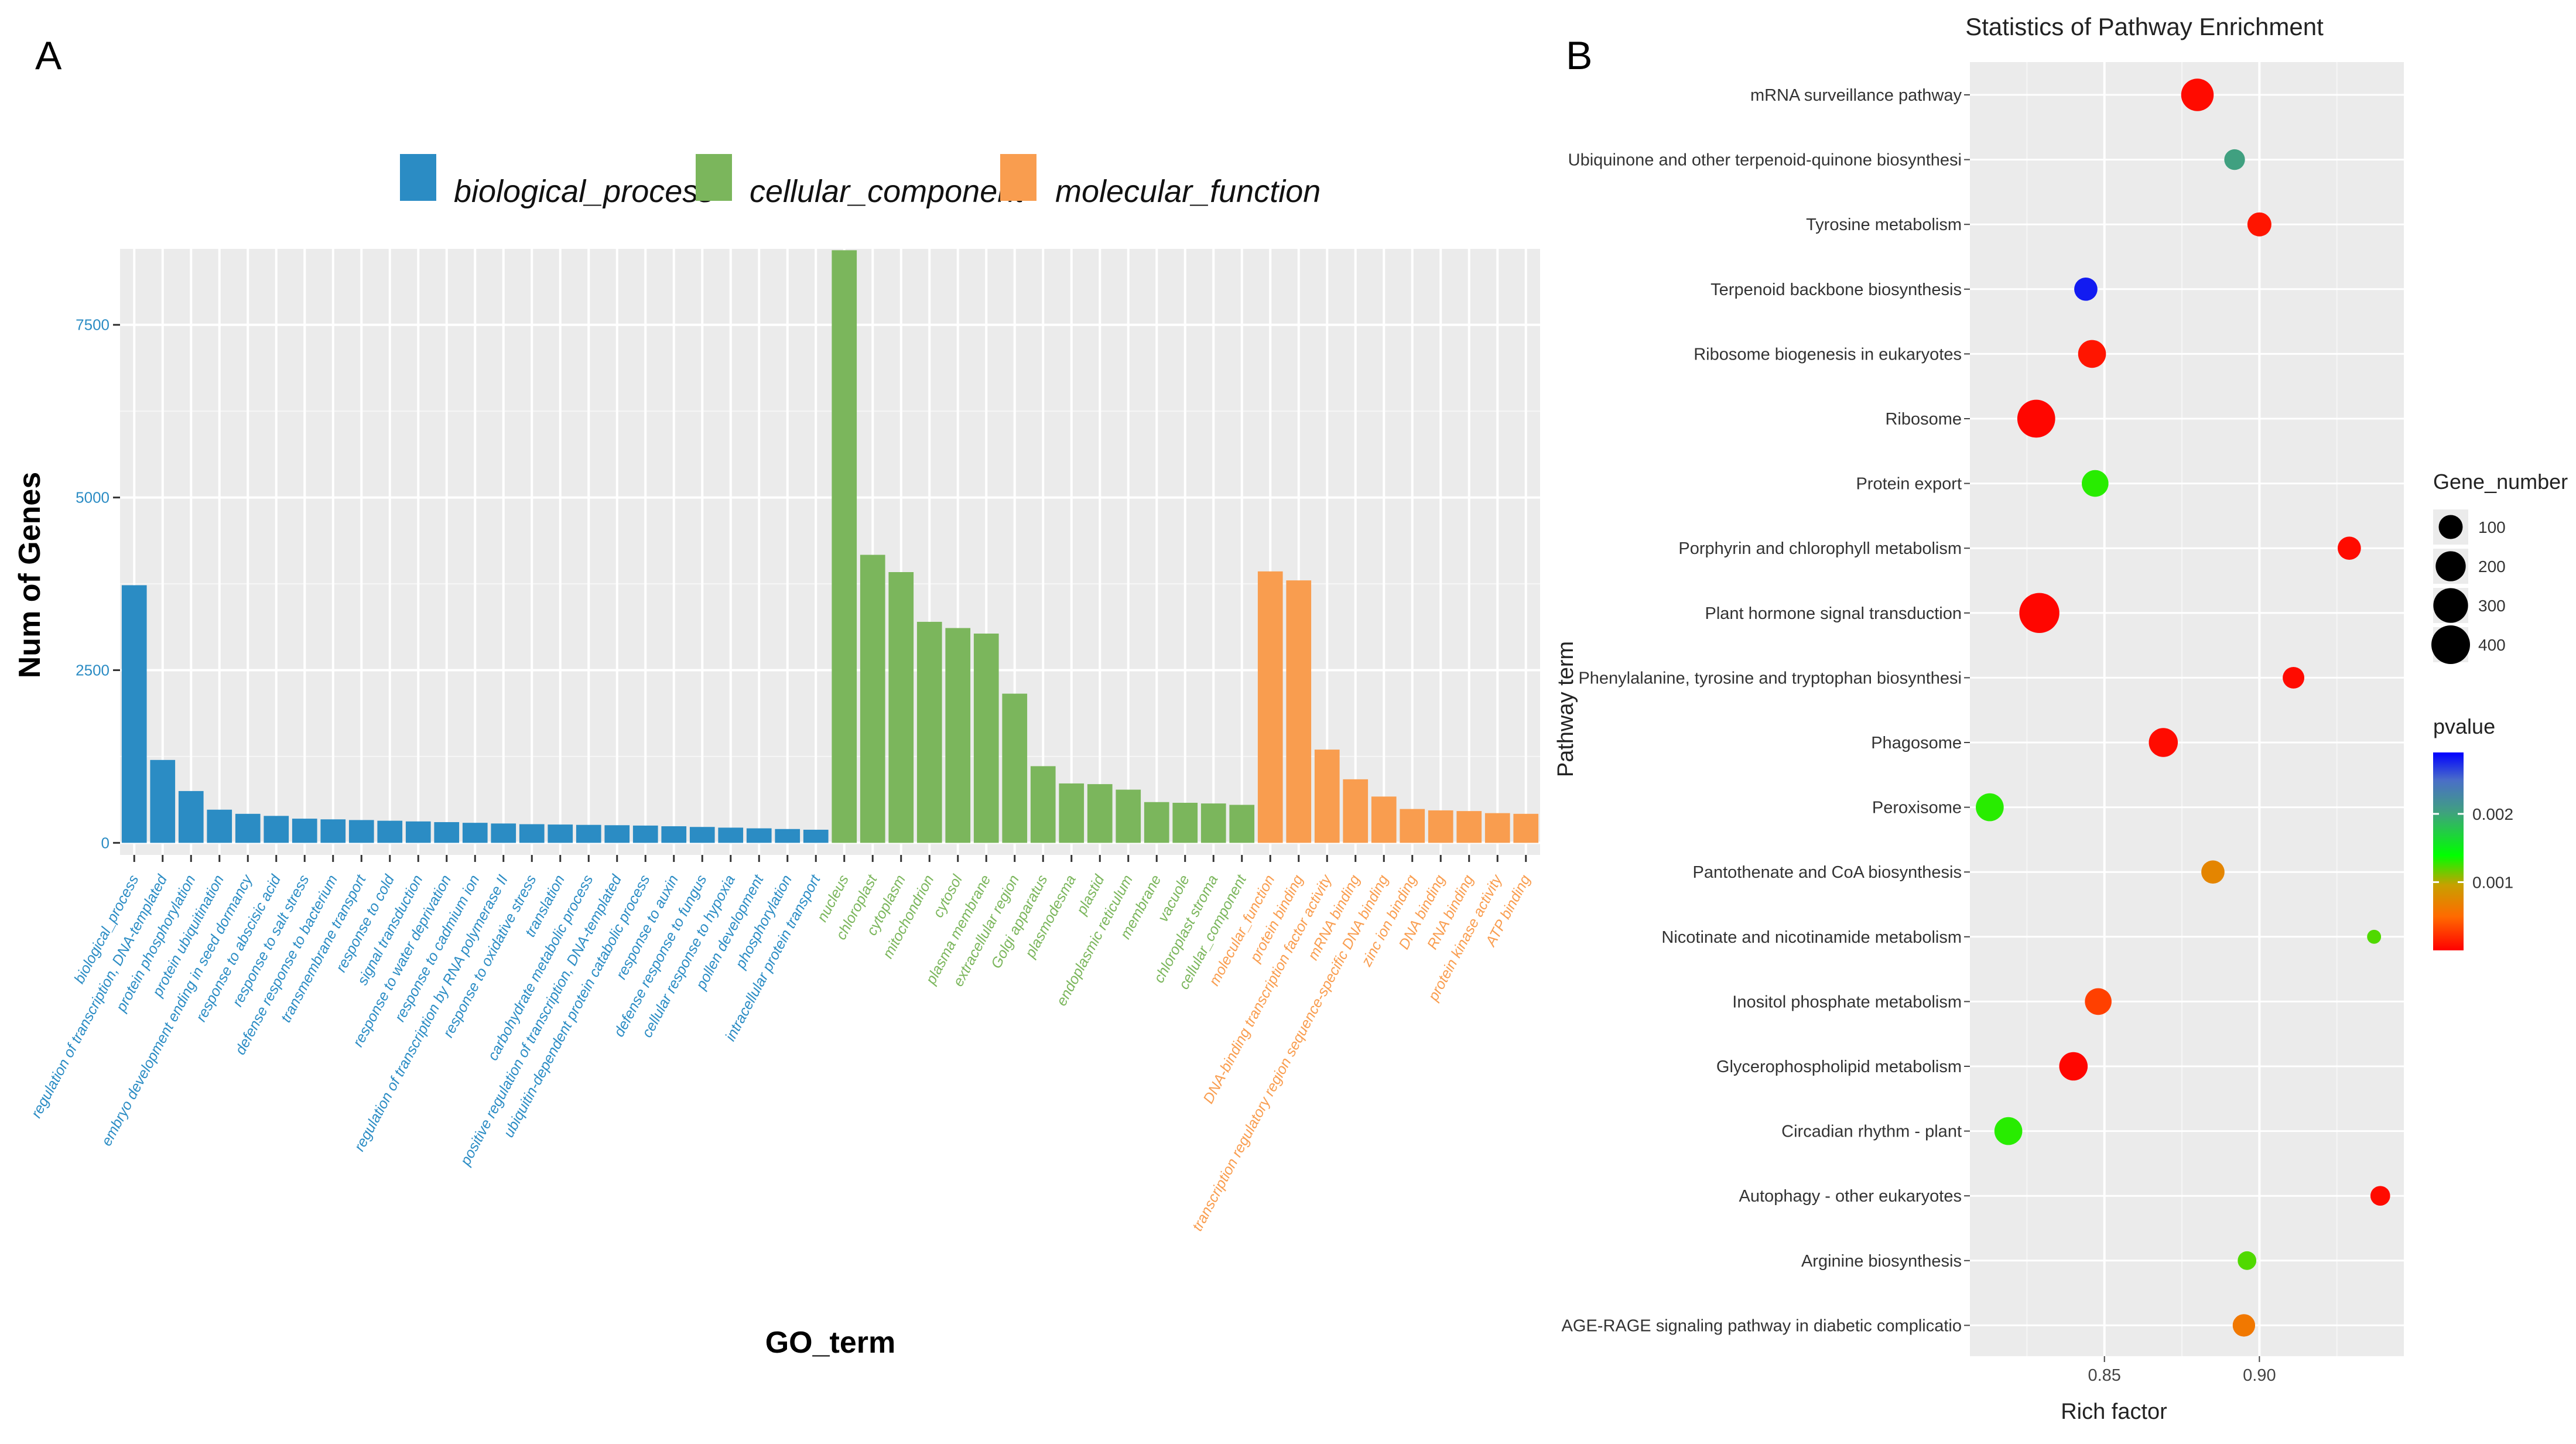  What do you see at coordinates (503, 833) in the screenshot?
I see `bar-regulation-of-transcription-by-rna-polymerase-ii` at bounding box center [503, 833].